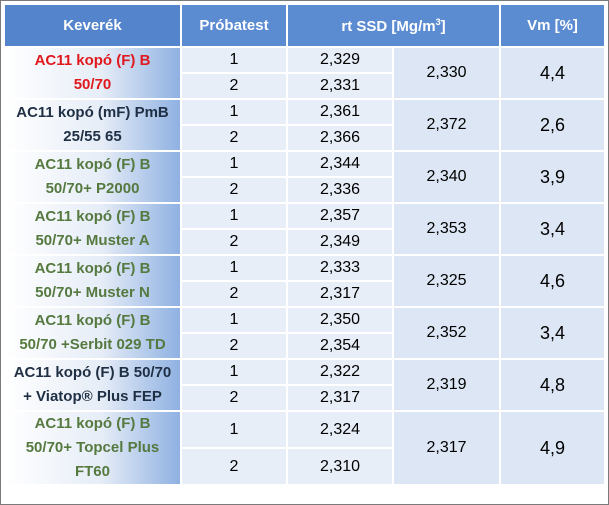 The width and height of the screenshot is (609, 505). I want to click on void-content-cell: 4,9, so click(552, 448).